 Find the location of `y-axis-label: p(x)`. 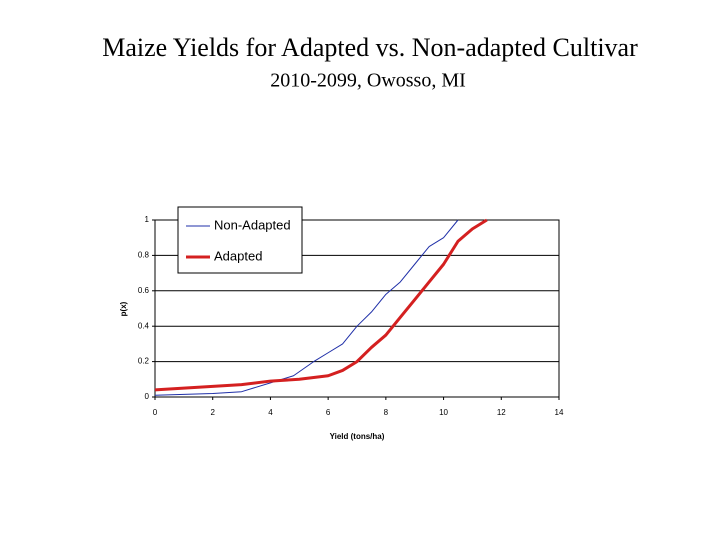

y-axis-label: p(x) is located at coordinates (123, 308).